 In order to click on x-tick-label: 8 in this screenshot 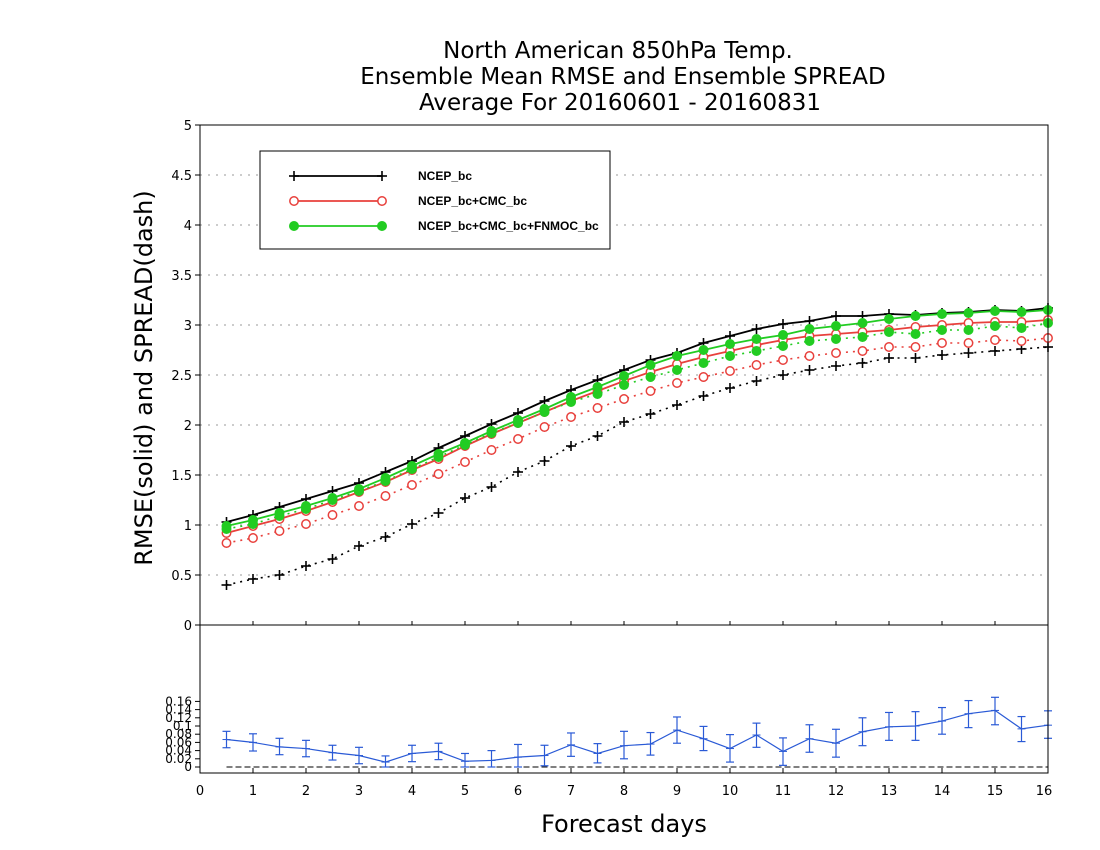, I will do `click(624, 791)`.